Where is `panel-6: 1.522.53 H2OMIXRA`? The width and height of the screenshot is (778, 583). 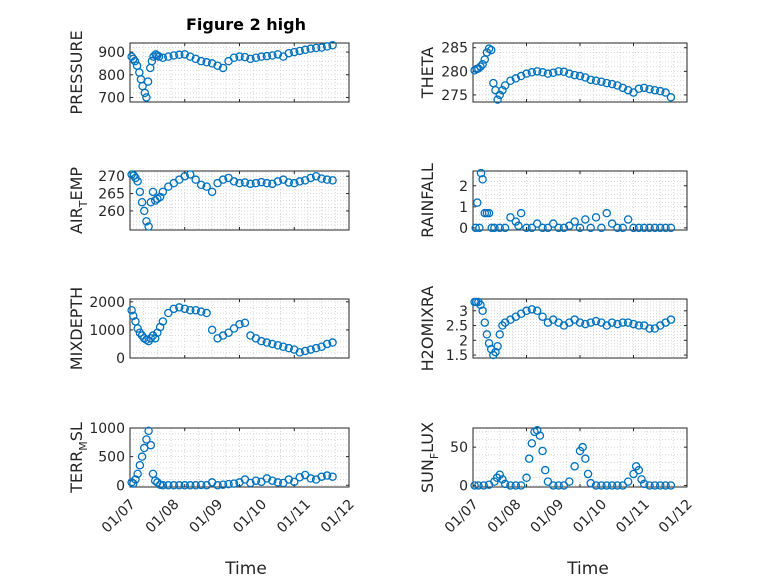
panel-6: 1.522.53 H2OMIXRA is located at coordinates (553, 328).